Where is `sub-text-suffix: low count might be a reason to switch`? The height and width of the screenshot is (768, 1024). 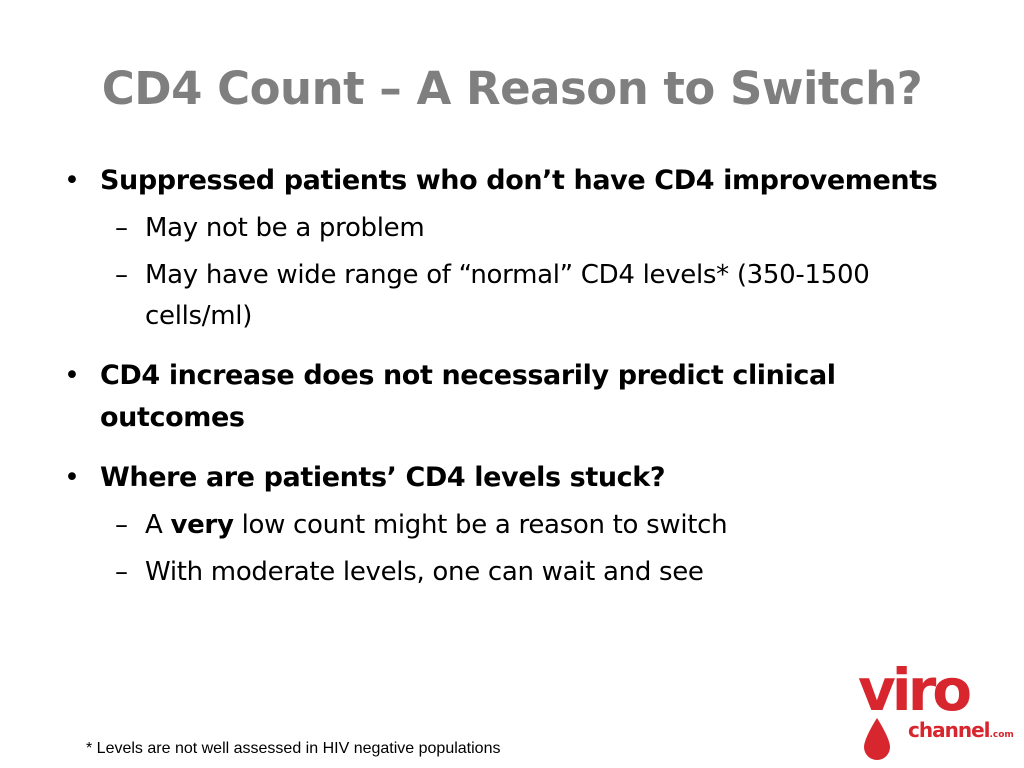
sub-text-suffix: low count might be a reason to switch is located at coordinates (480, 525).